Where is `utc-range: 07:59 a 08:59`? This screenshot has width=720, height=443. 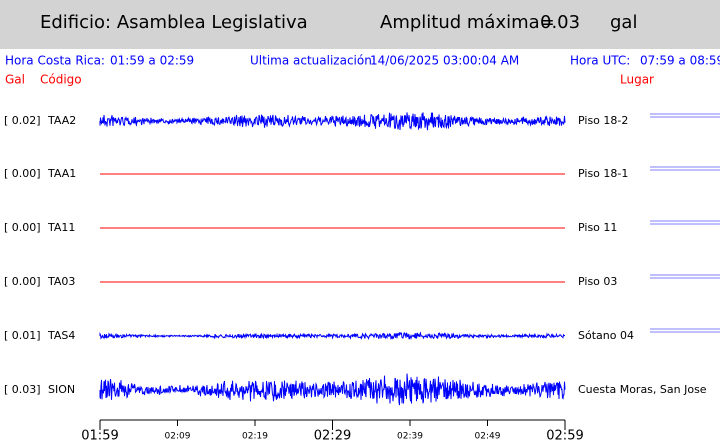 utc-range: 07:59 a 08:59 is located at coordinates (680, 61).